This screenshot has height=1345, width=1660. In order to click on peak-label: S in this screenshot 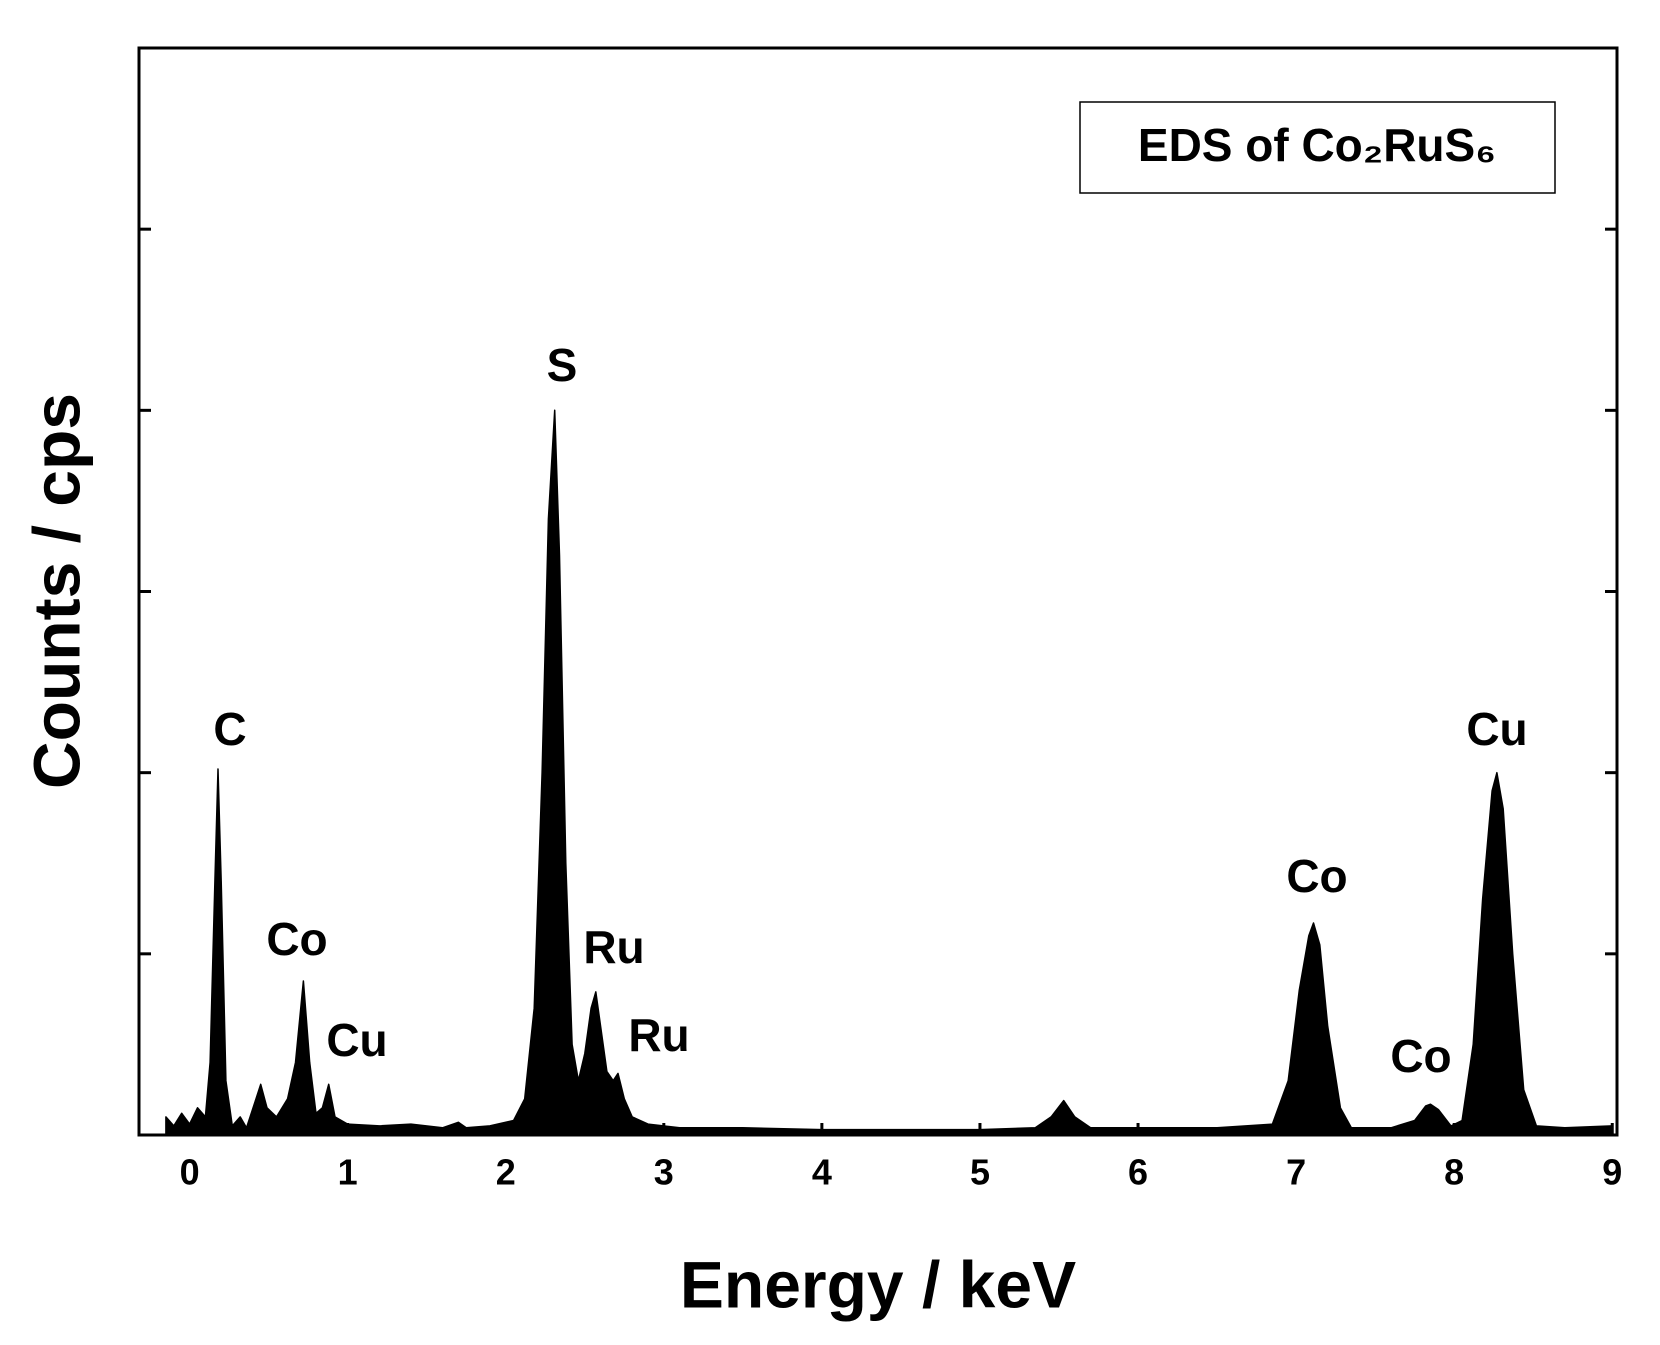, I will do `click(562, 365)`.